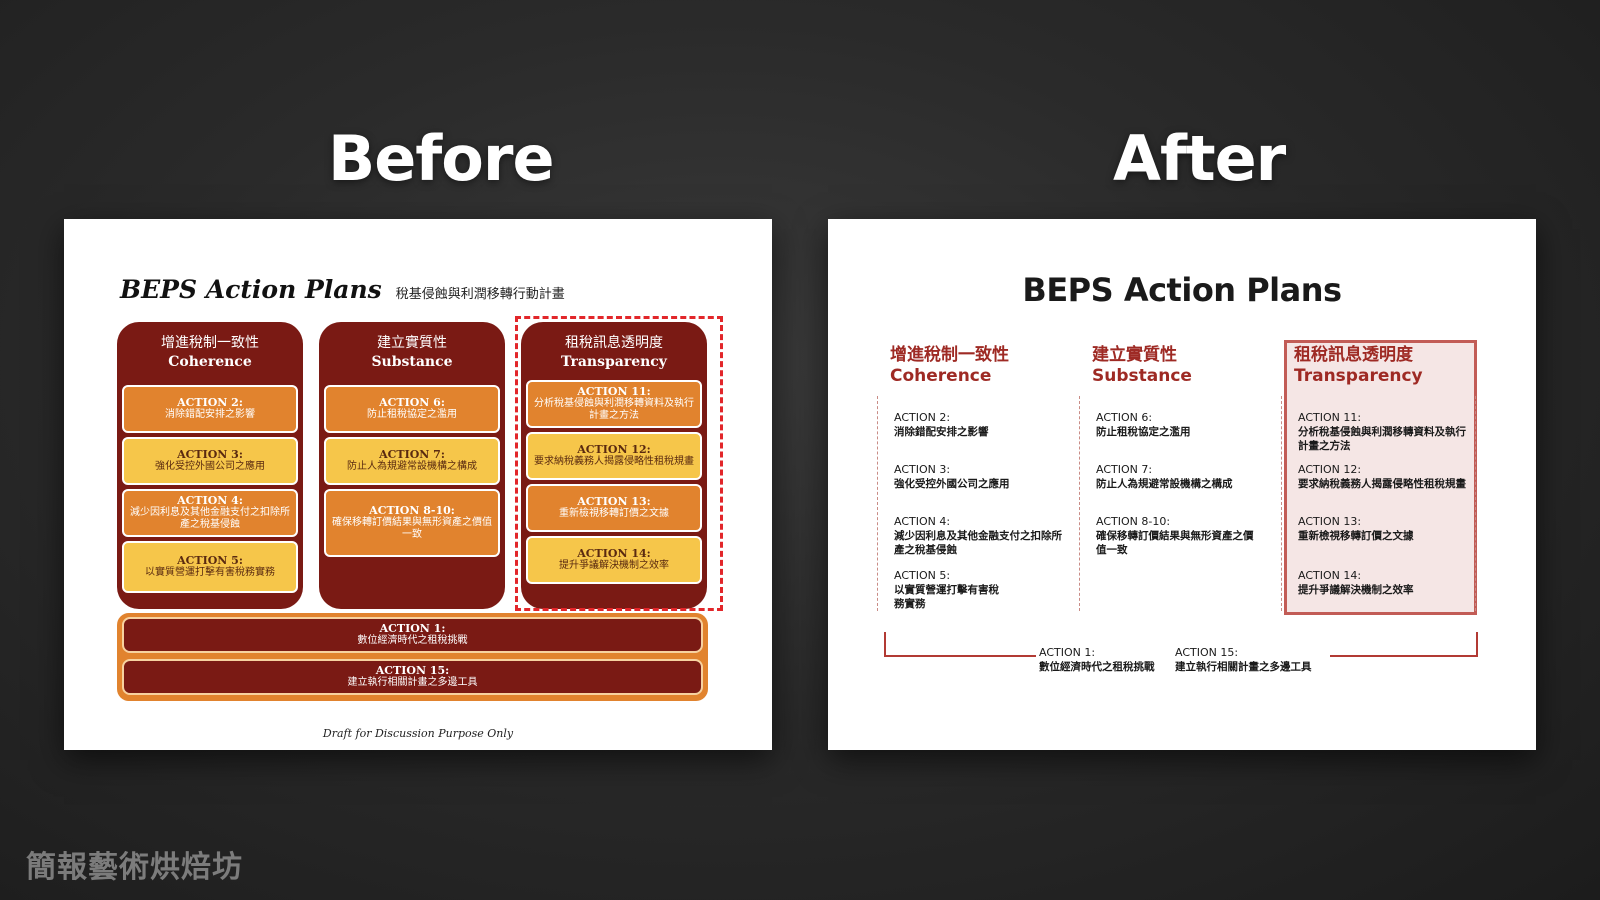 The image size is (1600, 900). I want to click on transparency-dashed-frame, so click(619, 463).